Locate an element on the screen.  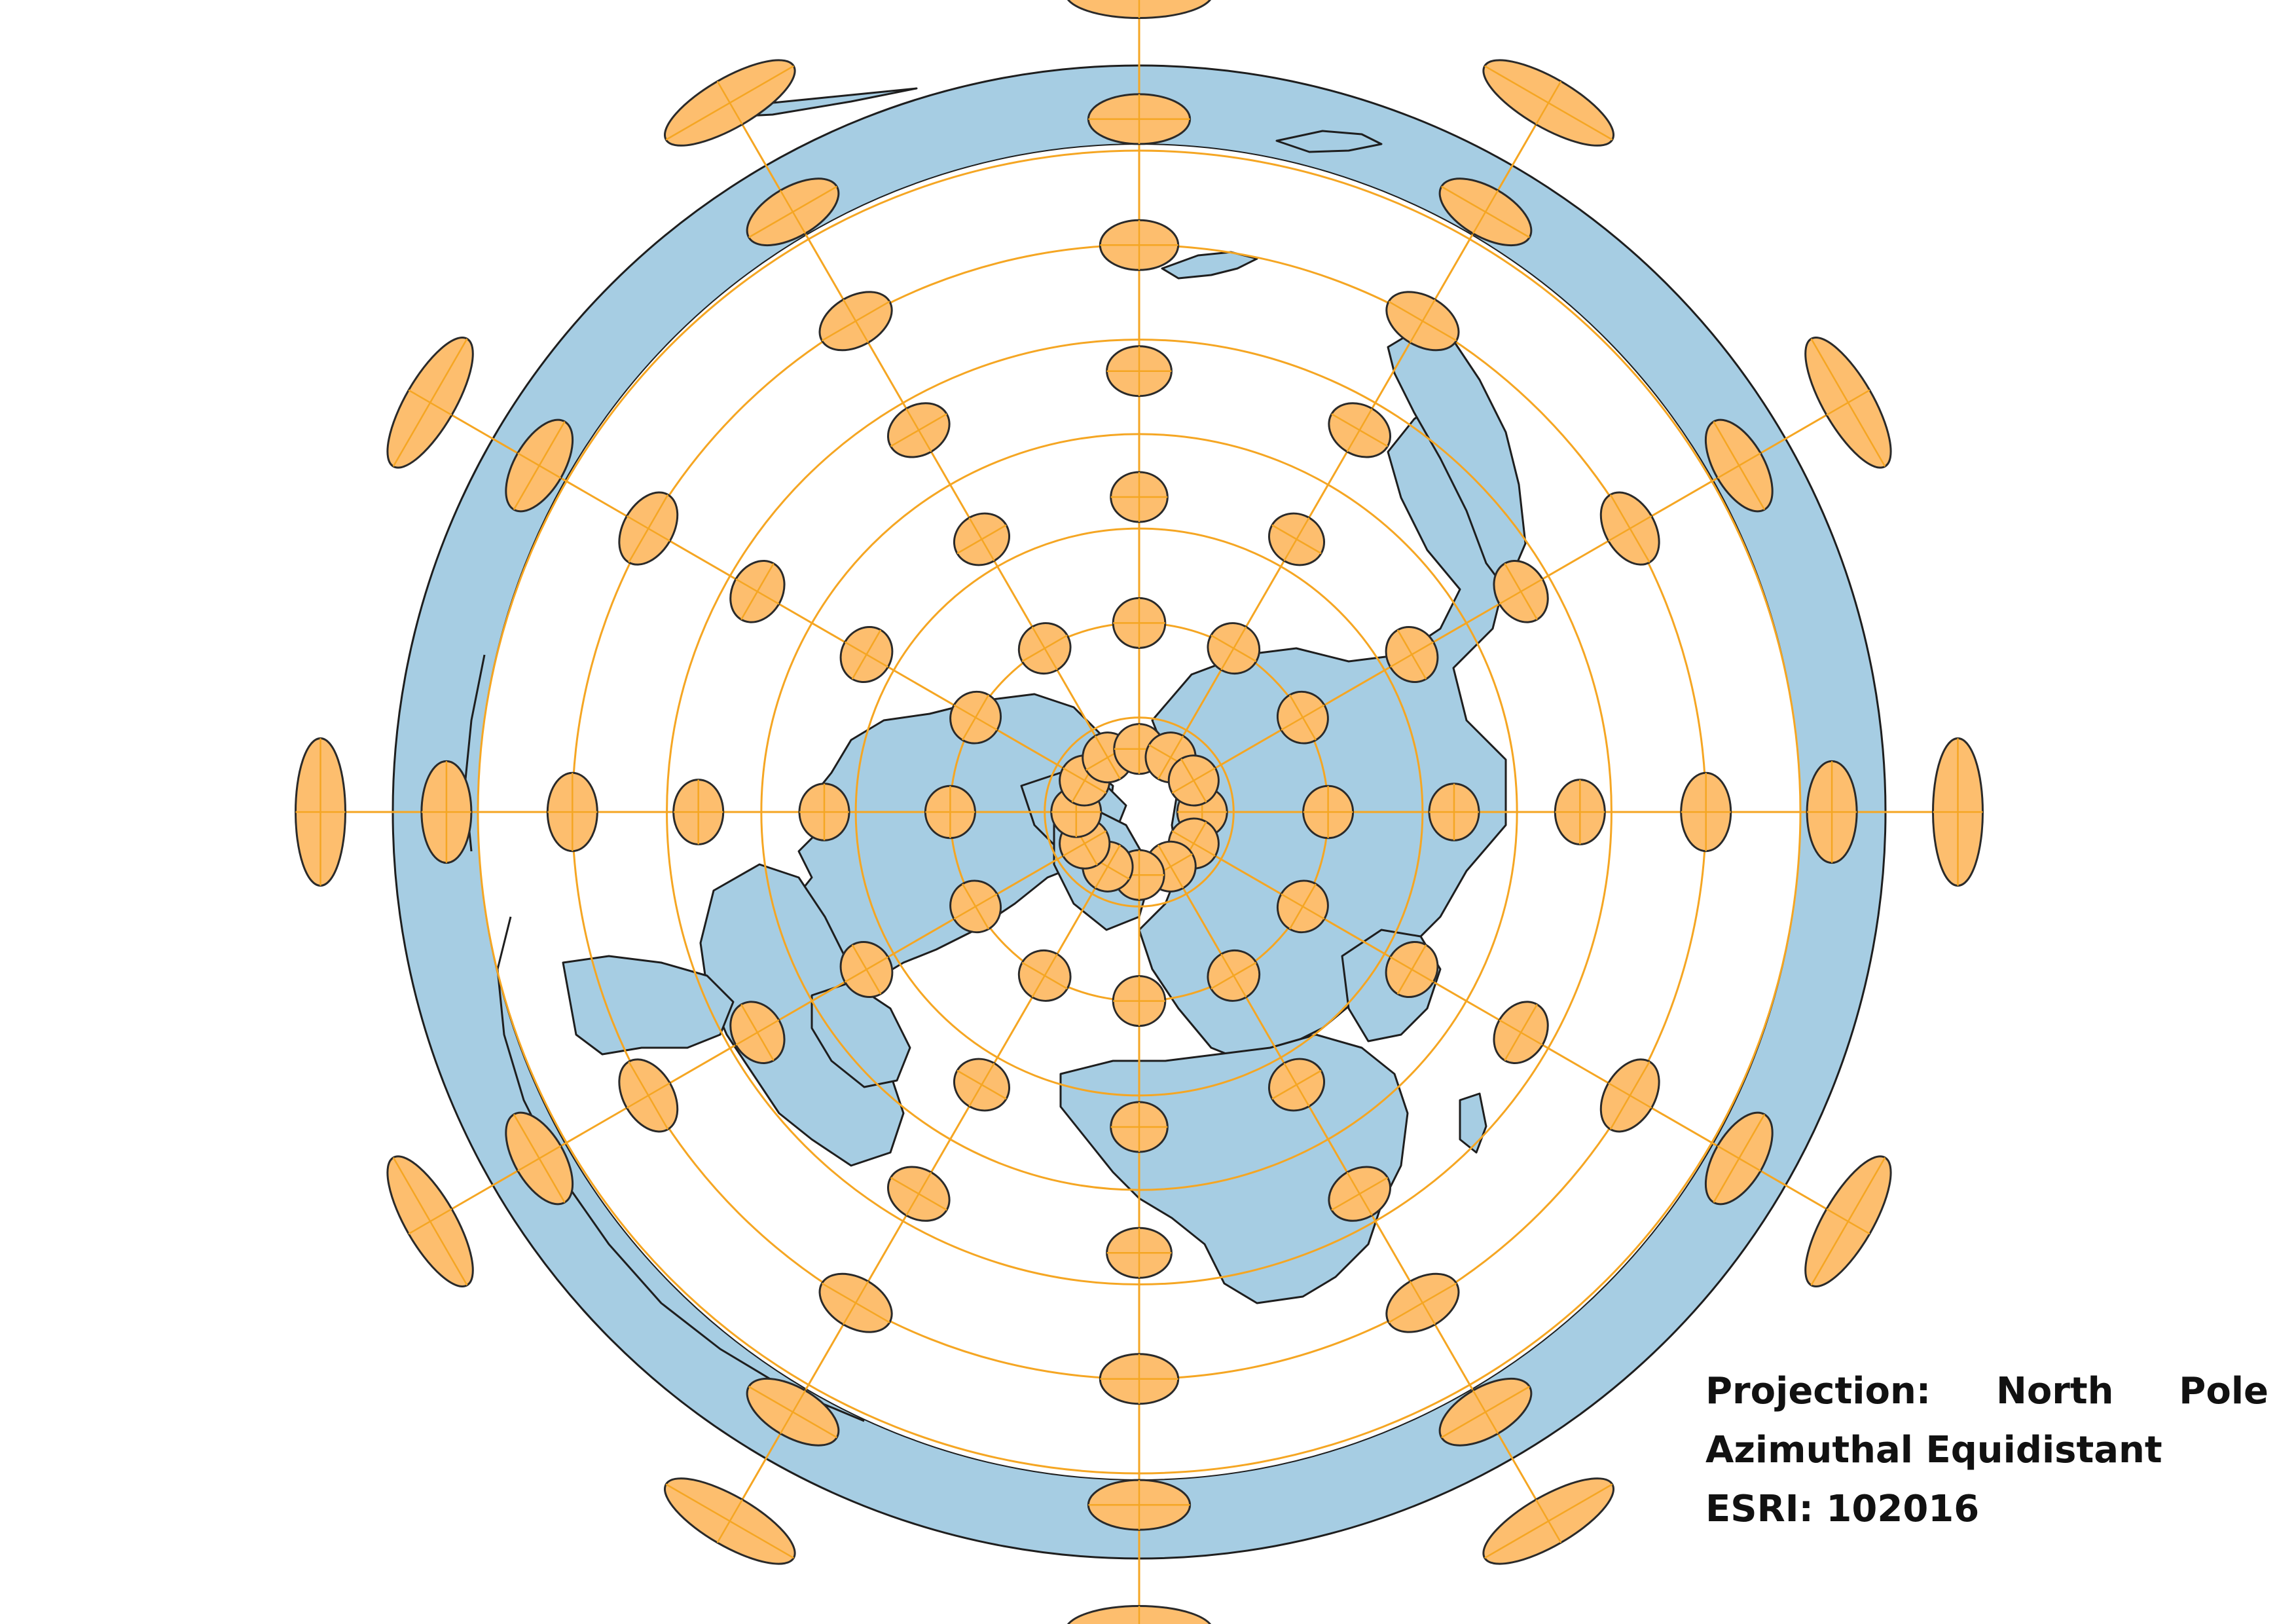
caption-esri-code: ESRI: 102016 is located at coordinates (1842, 1509).